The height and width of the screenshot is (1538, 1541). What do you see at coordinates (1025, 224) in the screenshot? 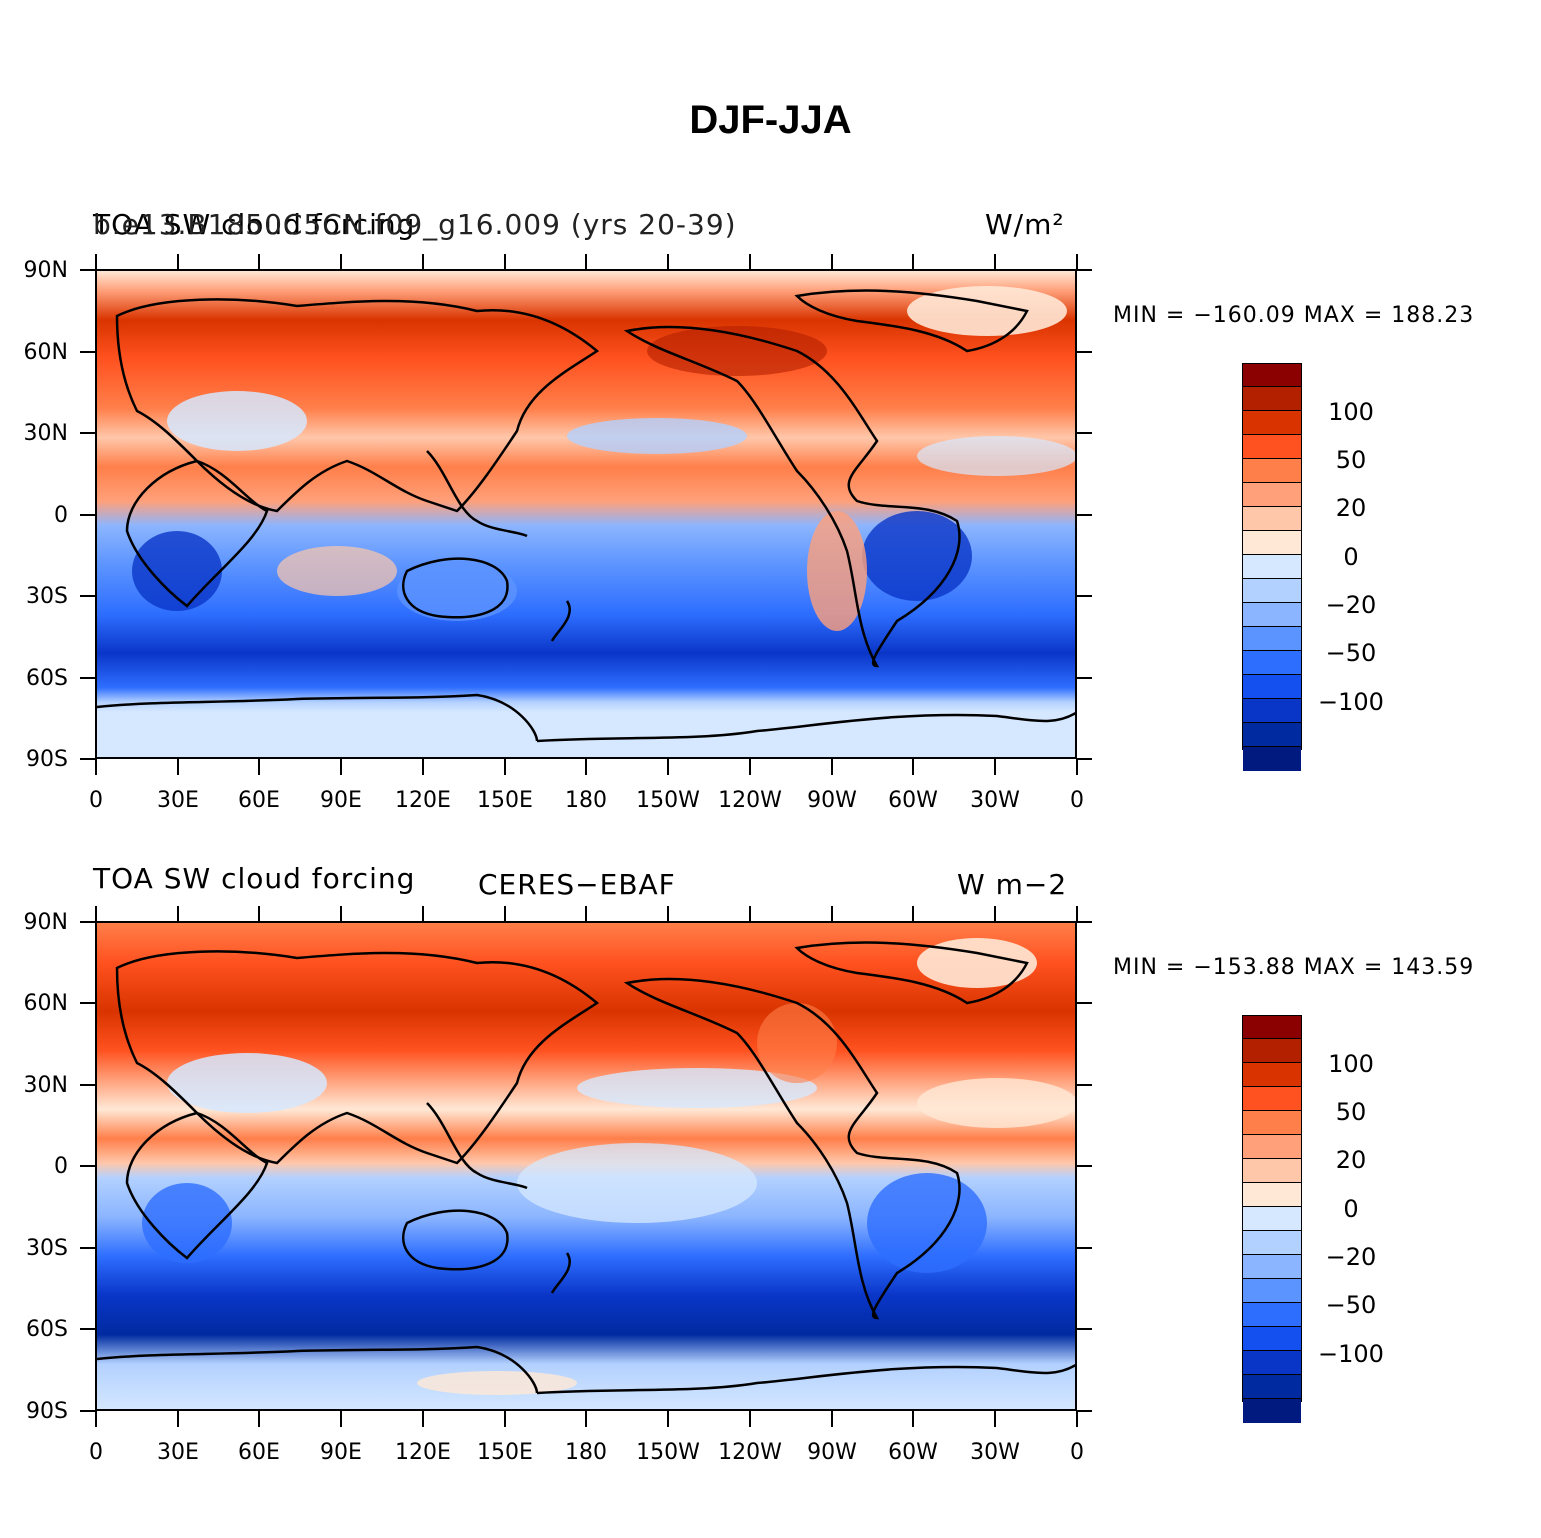
I see `panel-units: W/m²` at bounding box center [1025, 224].